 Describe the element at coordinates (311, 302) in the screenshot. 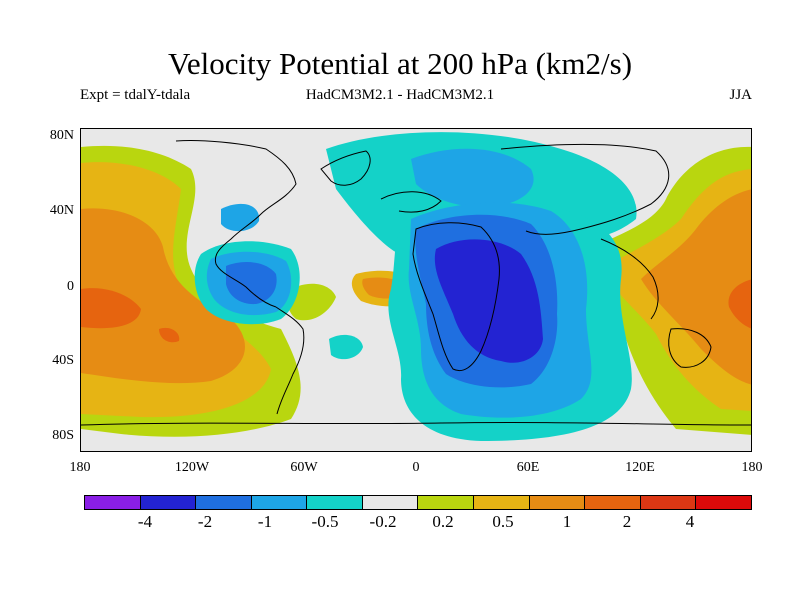

I see `contour-brazil-0.2` at that location.